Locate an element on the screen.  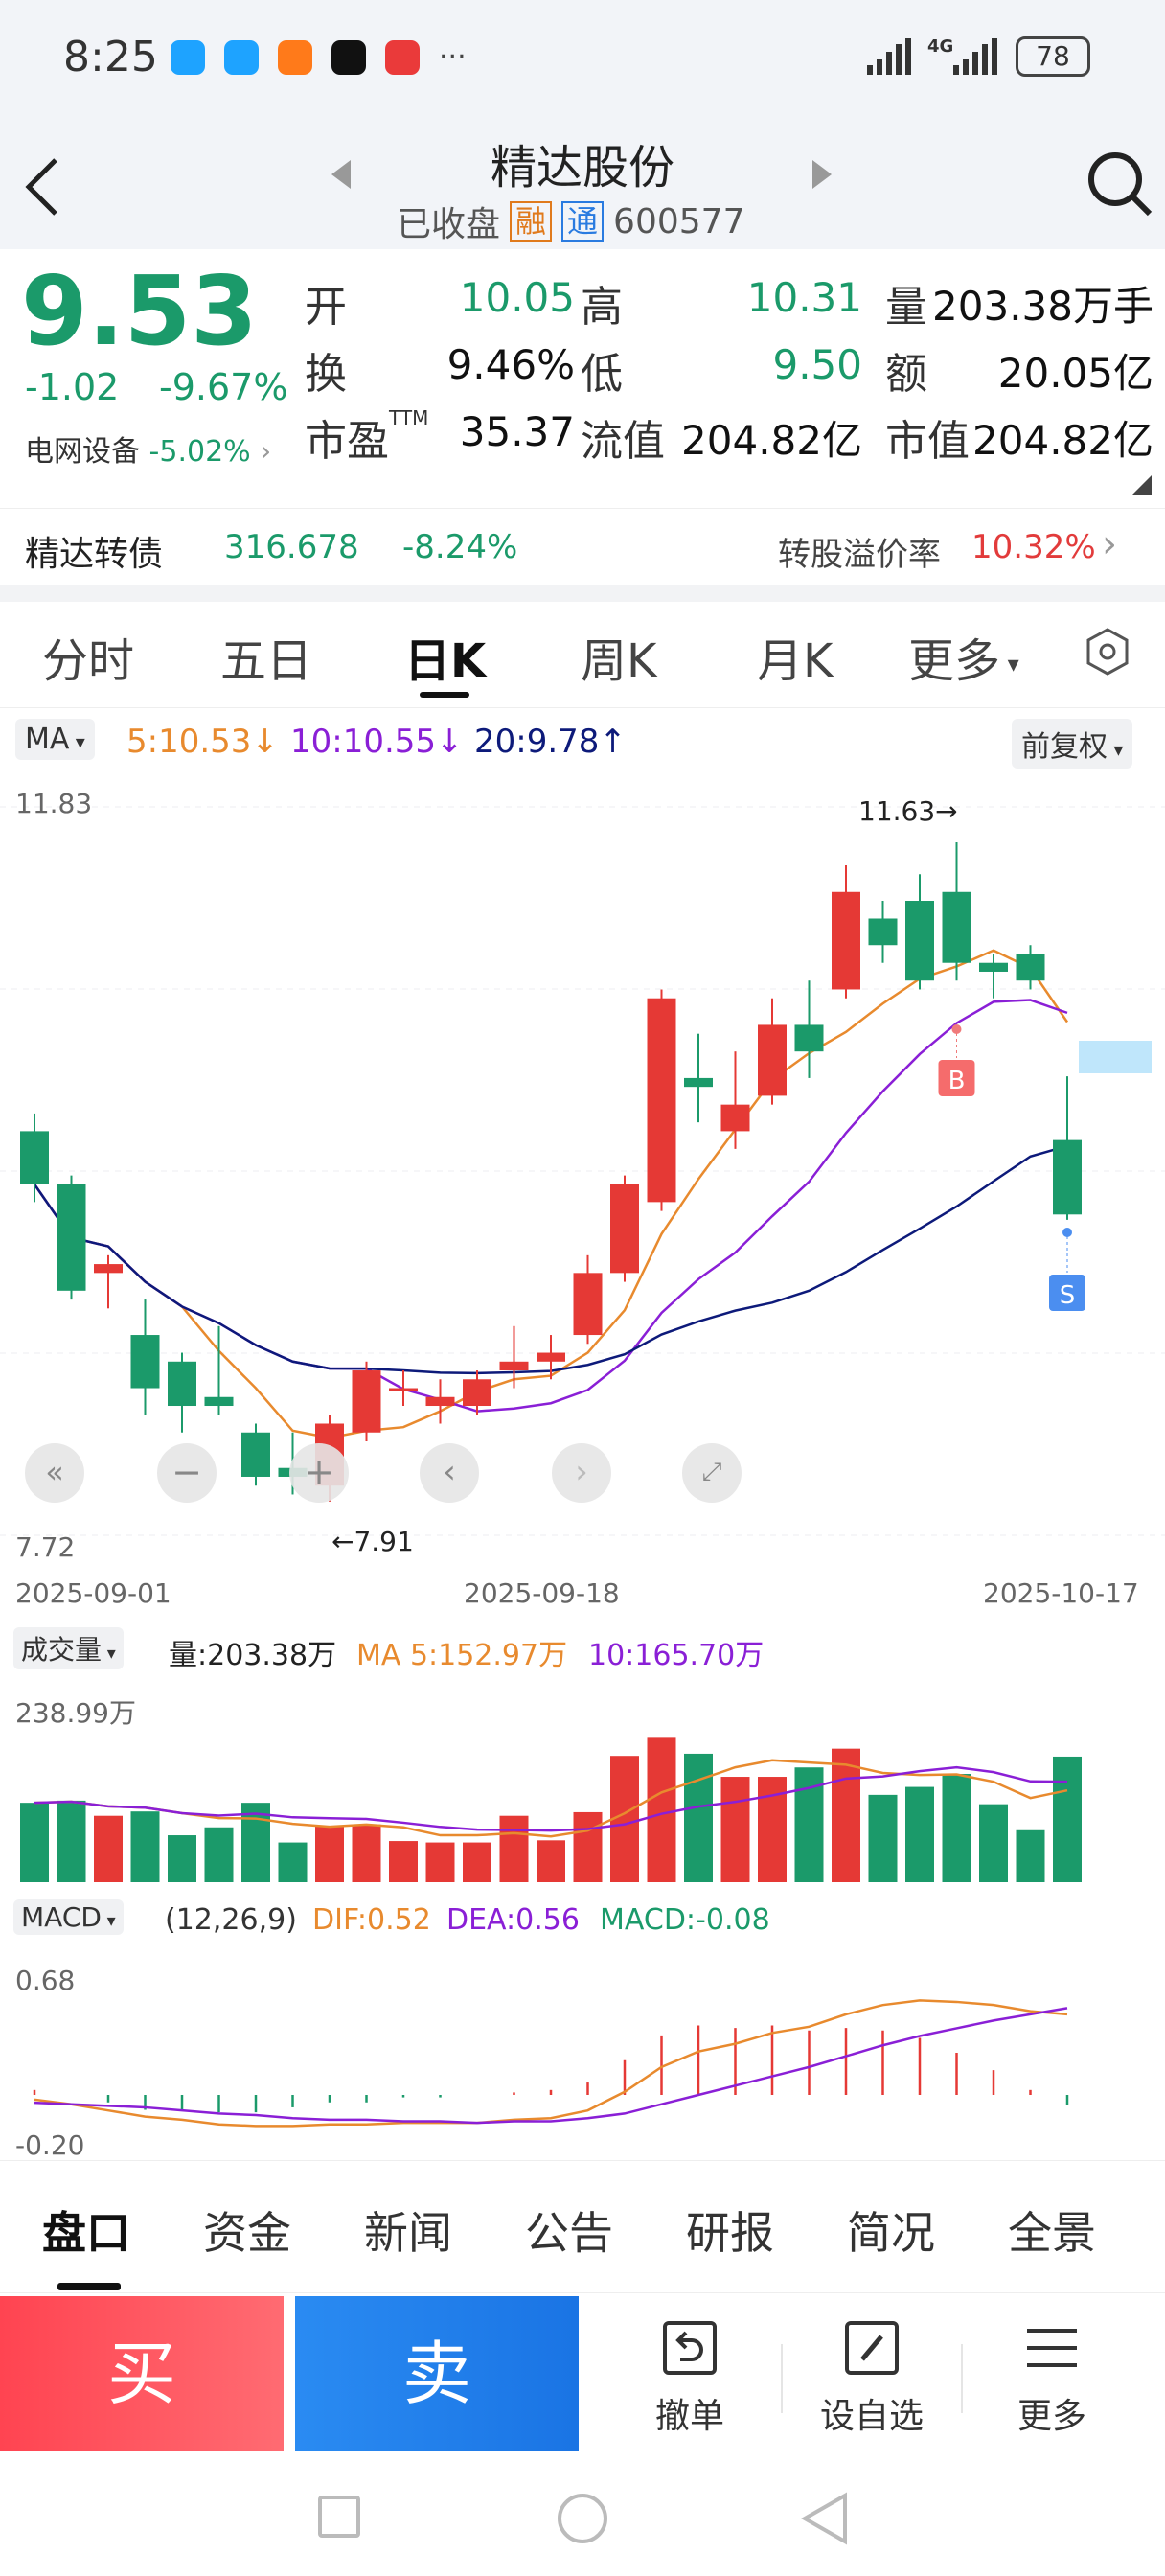
stat-label-8: 市值 is located at coordinates (928, 441).